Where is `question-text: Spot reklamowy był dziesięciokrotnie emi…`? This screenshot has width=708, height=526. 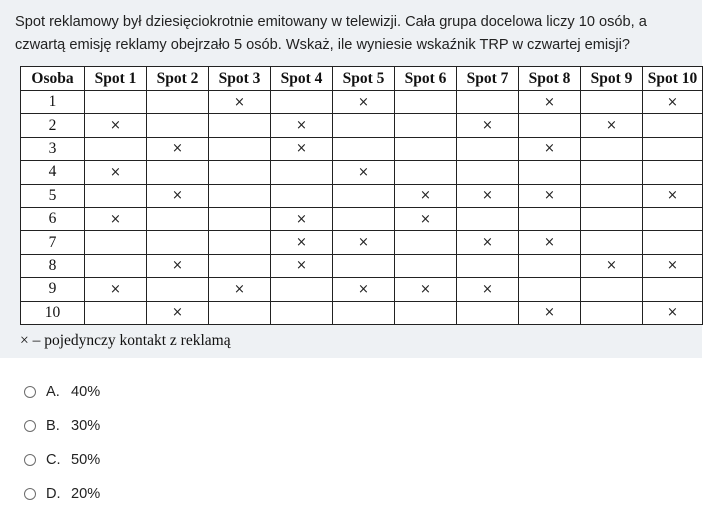 question-text: Spot reklamowy był dziesięciokrotnie emi… is located at coordinates (331, 33).